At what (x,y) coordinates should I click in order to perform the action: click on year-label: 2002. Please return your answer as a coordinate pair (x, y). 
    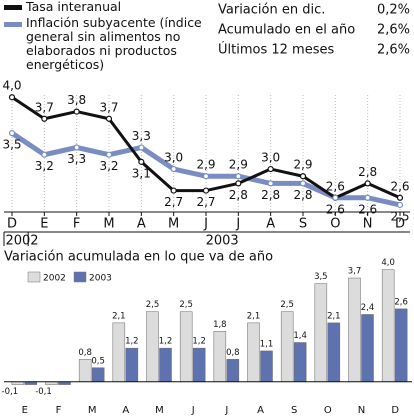
    Looking at the image, I should click on (21, 241).